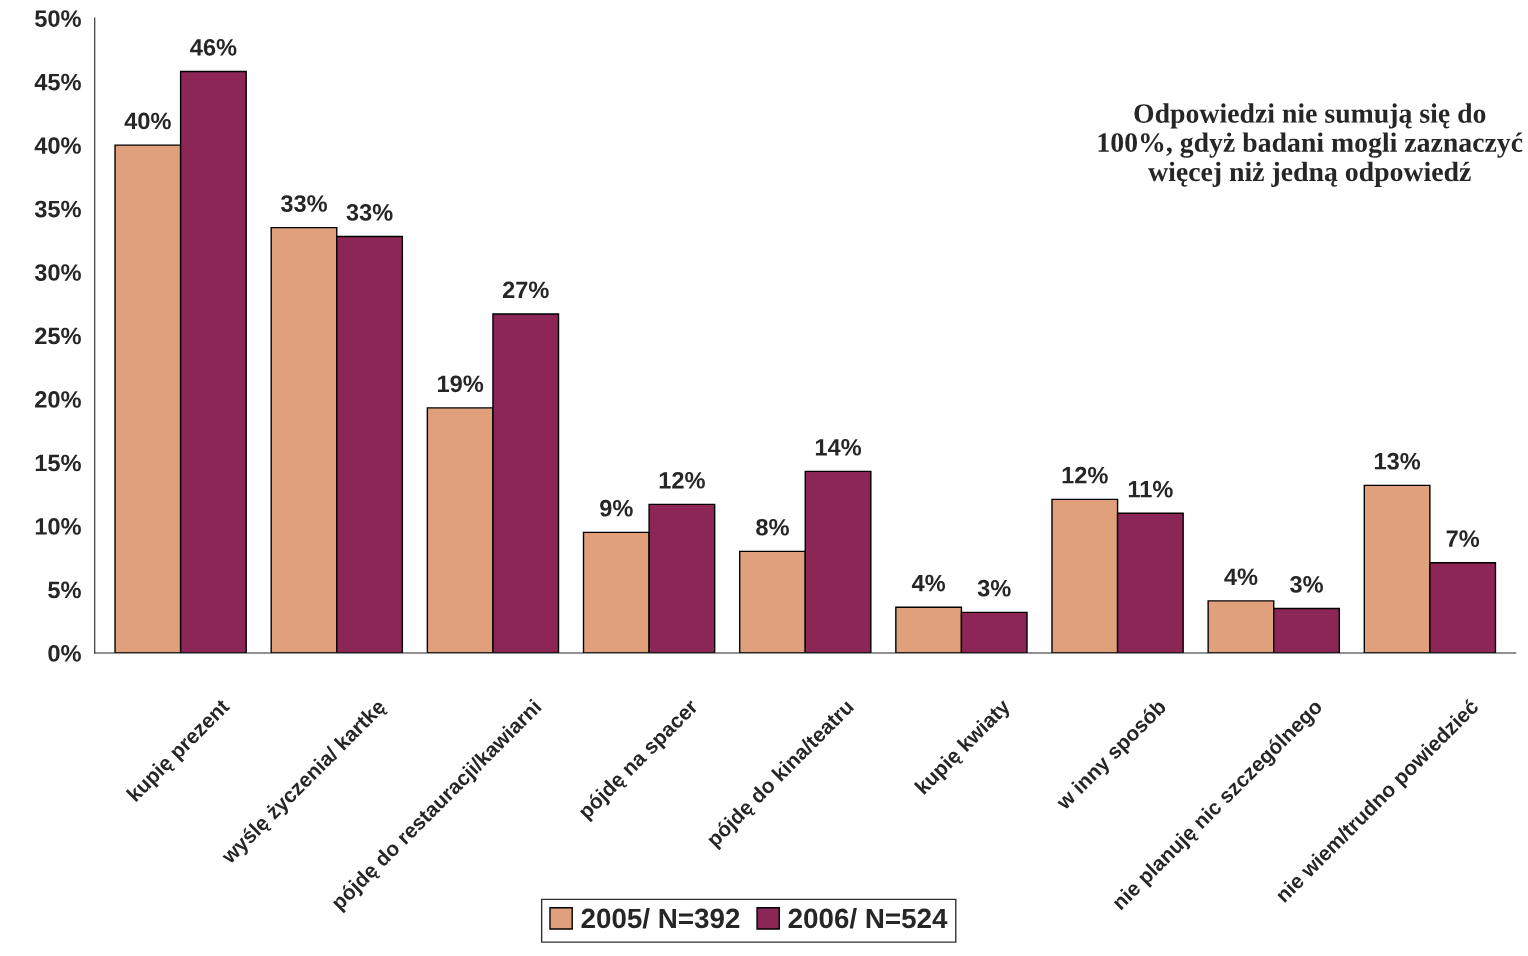  What do you see at coordinates (58, 18) in the screenshot?
I see `y-tick-label: 50%` at bounding box center [58, 18].